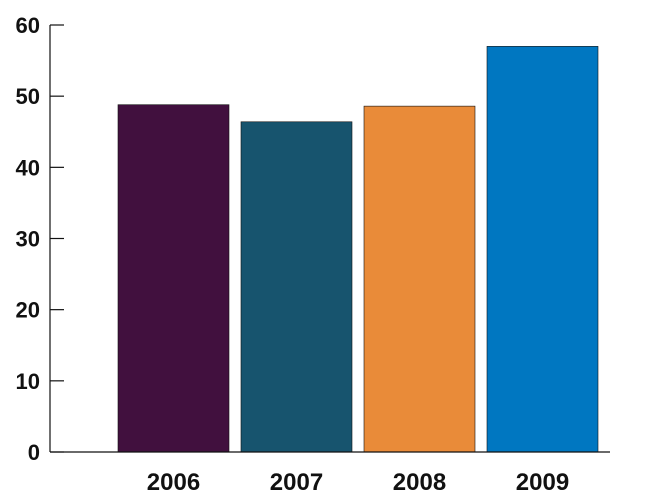 The height and width of the screenshot is (499, 656). What do you see at coordinates (28, 96) in the screenshot?
I see `y-tick-label: 50` at bounding box center [28, 96].